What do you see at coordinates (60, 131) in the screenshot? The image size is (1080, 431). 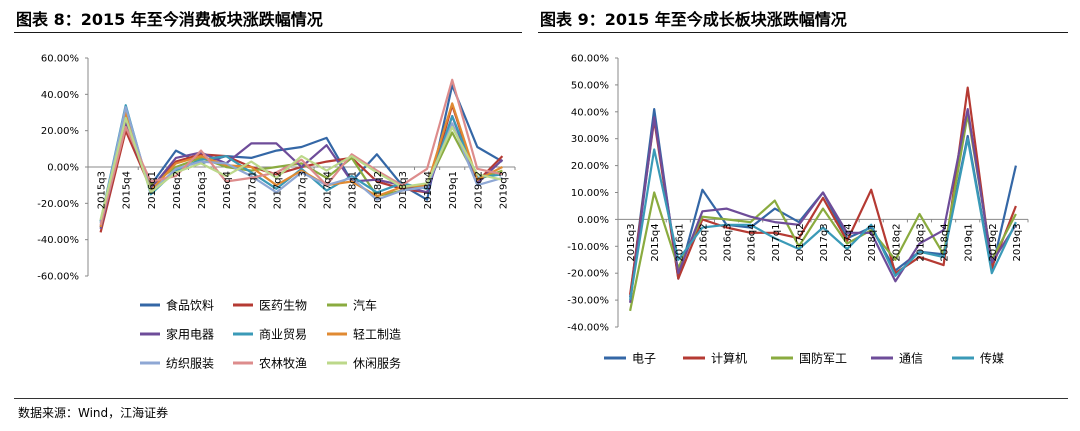 I see `consumer-y-tick-label: 20.00%` at bounding box center [60, 131].